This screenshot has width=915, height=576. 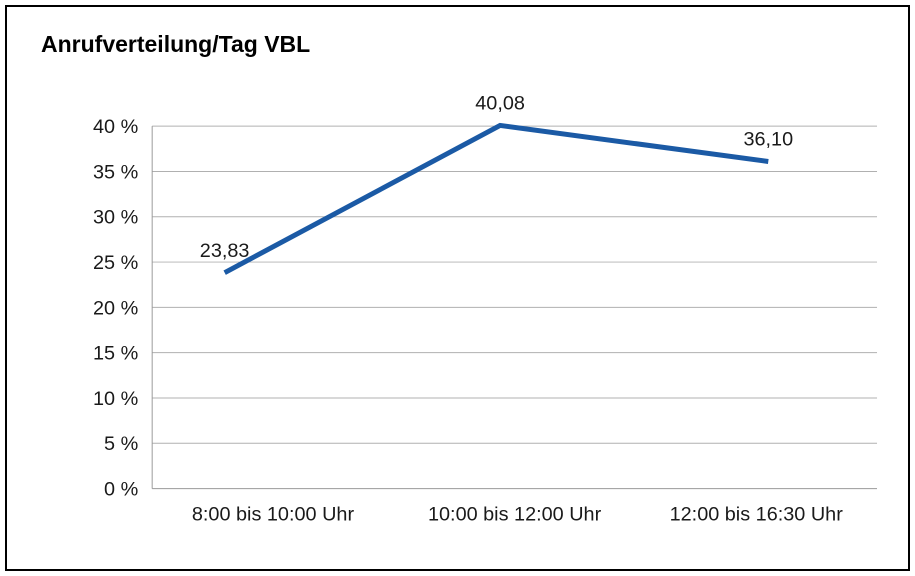 What do you see at coordinates (115, 399) in the screenshot?
I see `y-tick-label: 10 %` at bounding box center [115, 399].